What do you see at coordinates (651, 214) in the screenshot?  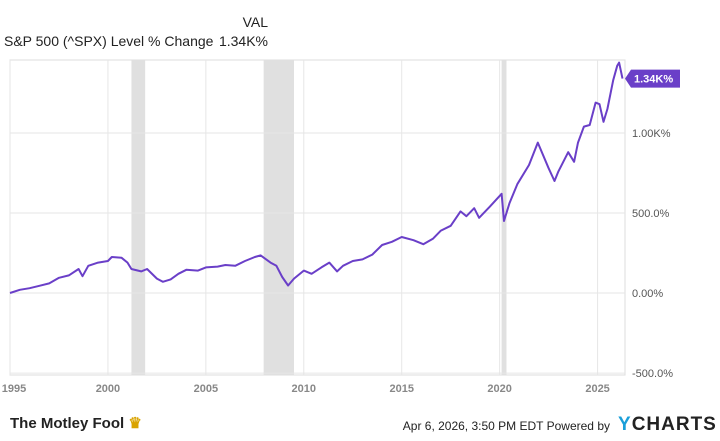 I see `y-tick-label: 500.0%` at bounding box center [651, 214].